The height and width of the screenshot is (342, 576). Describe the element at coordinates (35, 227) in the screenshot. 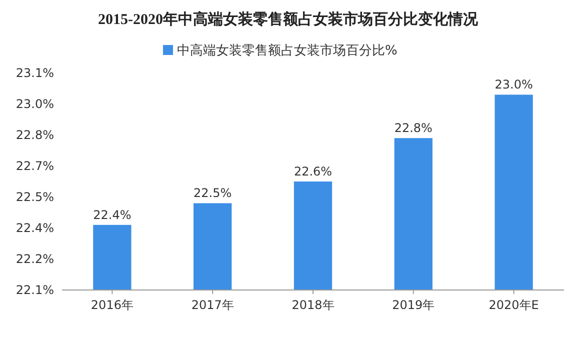

I see `y-tick-label: 22.4%` at that location.